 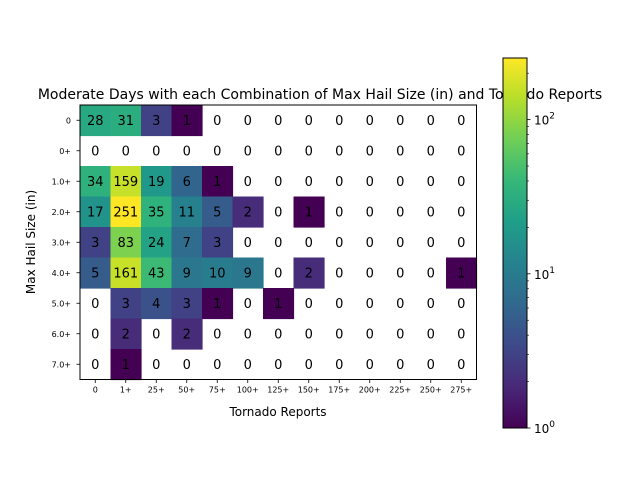 What do you see at coordinates (61, 303) in the screenshot?
I see `y-tick-label: 5.0+` at bounding box center [61, 303].